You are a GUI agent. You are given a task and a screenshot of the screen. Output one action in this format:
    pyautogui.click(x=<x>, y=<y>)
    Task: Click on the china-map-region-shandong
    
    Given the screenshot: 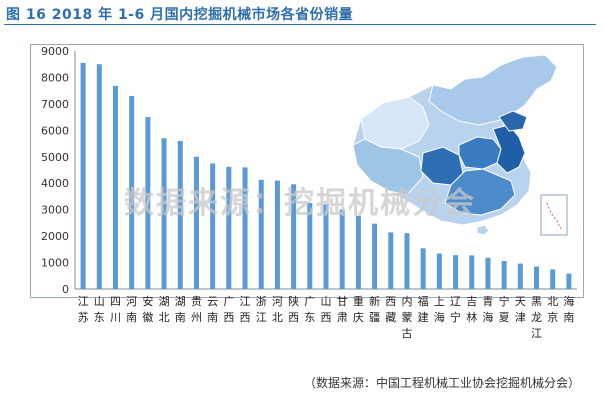 What is the action you would take?
    pyautogui.click(x=513, y=121)
    